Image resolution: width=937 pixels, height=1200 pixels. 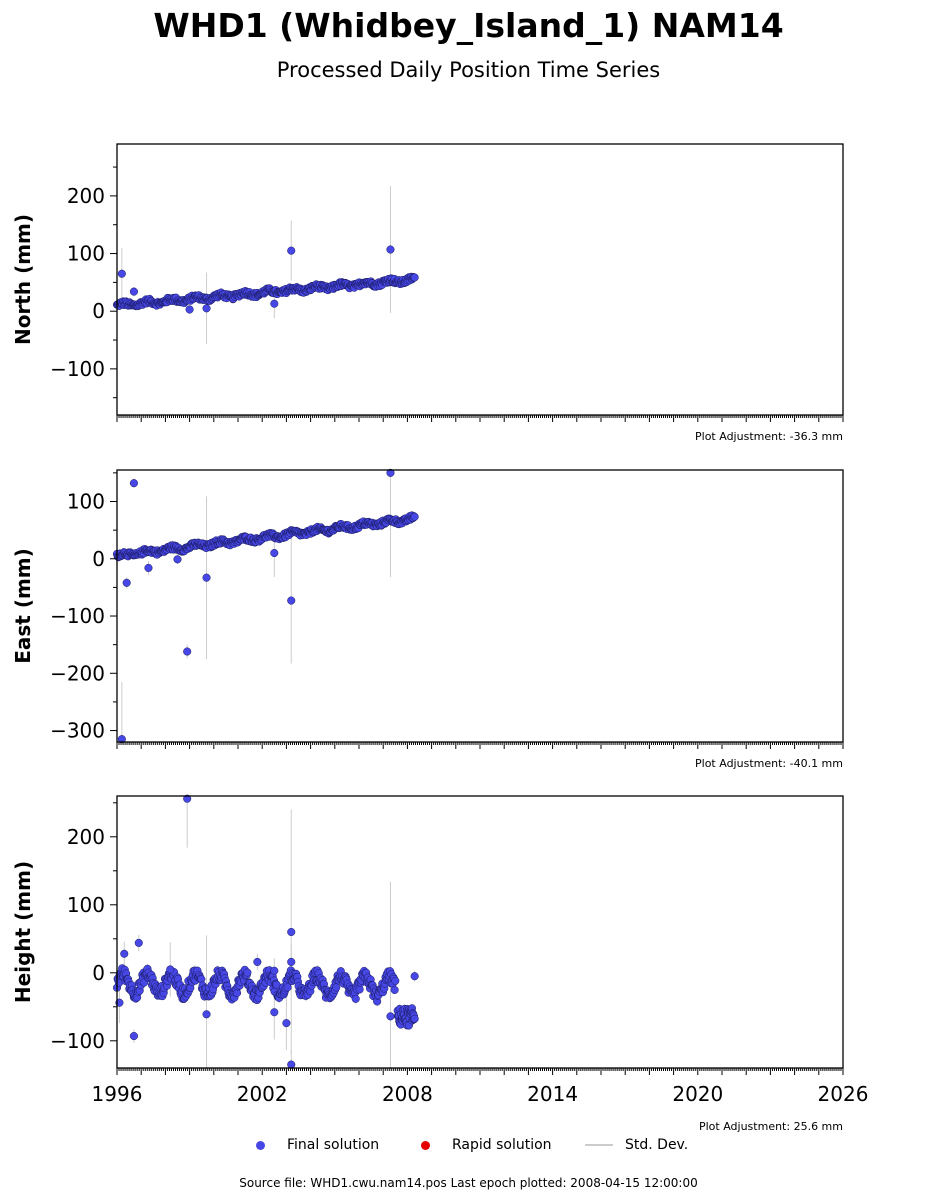 What do you see at coordinates (657, 1145) in the screenshot?
I see `legend-stddev-label: Std. Dev.` at bounding box center [657, 1145].